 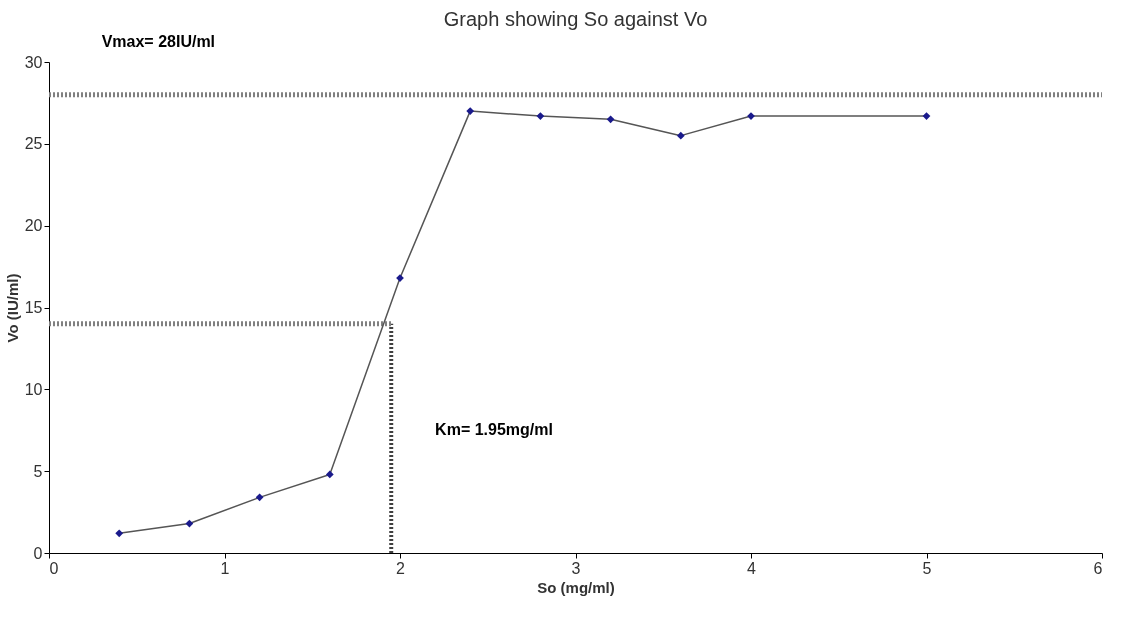 I want to click on y-tick-label: 0, so click(x=38, y=553).